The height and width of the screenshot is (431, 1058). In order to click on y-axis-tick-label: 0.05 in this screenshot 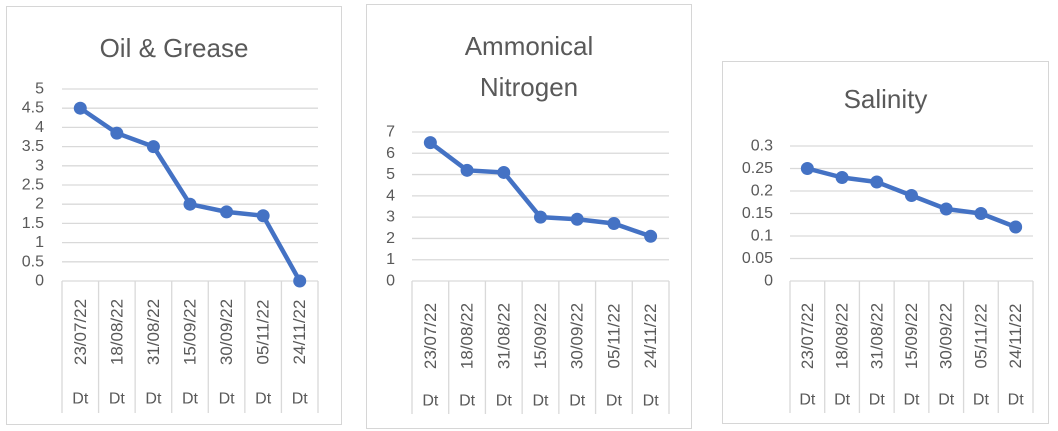, I will do `click(757, 258)`.